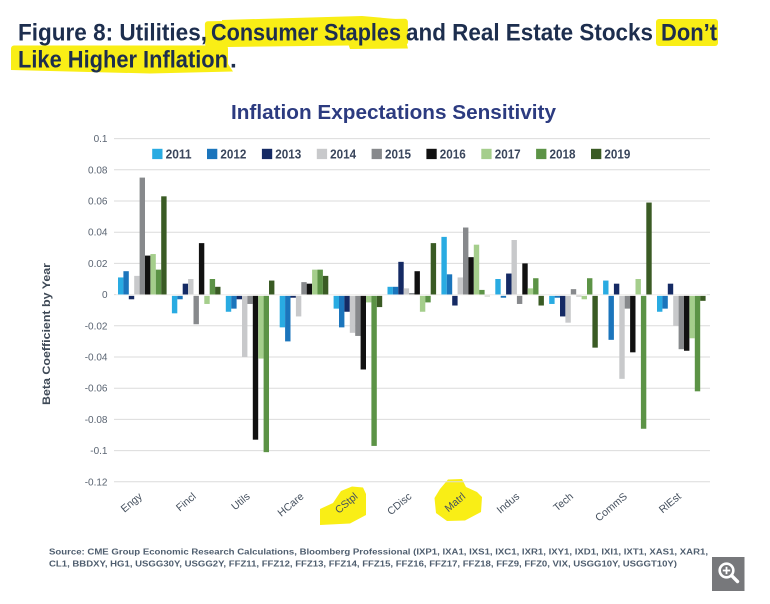 Image resolution: width=770 pixels, height=604 pixels. What do you see at coordinates (96, 482) in the screenshot?
I see `svg-text: -0.12` at bounding box center [96, 482].